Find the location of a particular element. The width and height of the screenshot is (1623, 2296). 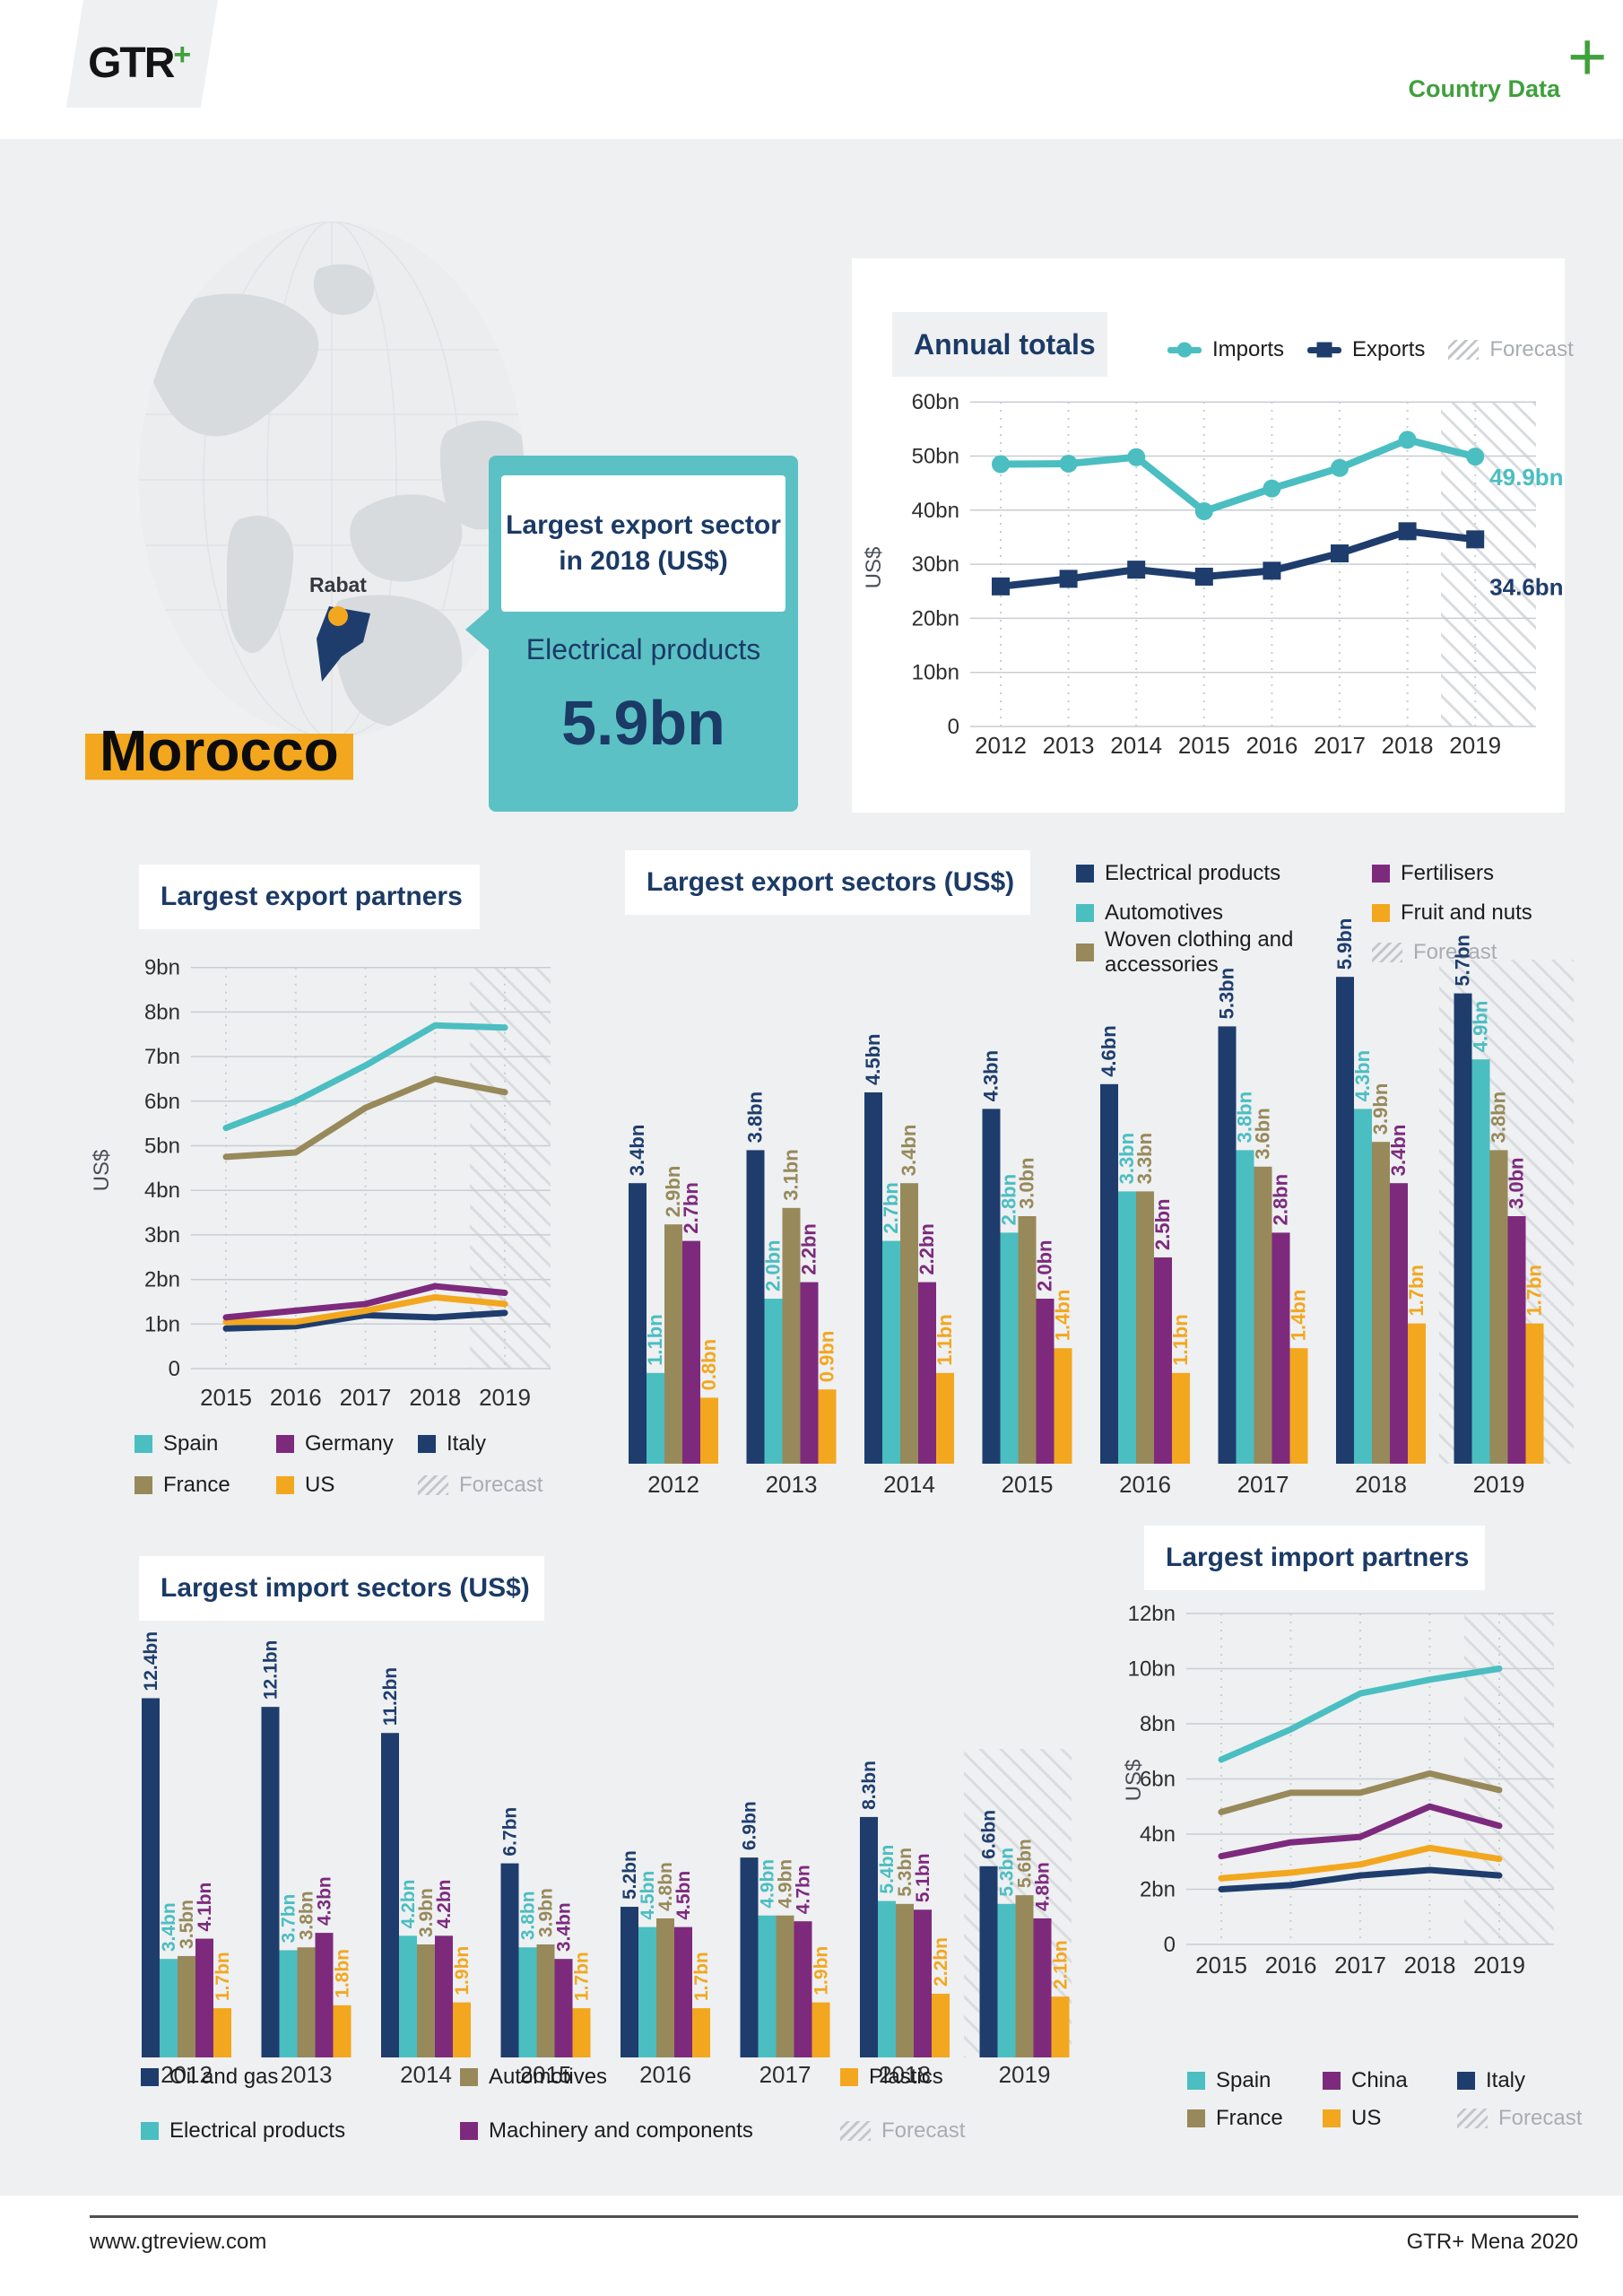

land-south-america is located at coordinates (260, 584).